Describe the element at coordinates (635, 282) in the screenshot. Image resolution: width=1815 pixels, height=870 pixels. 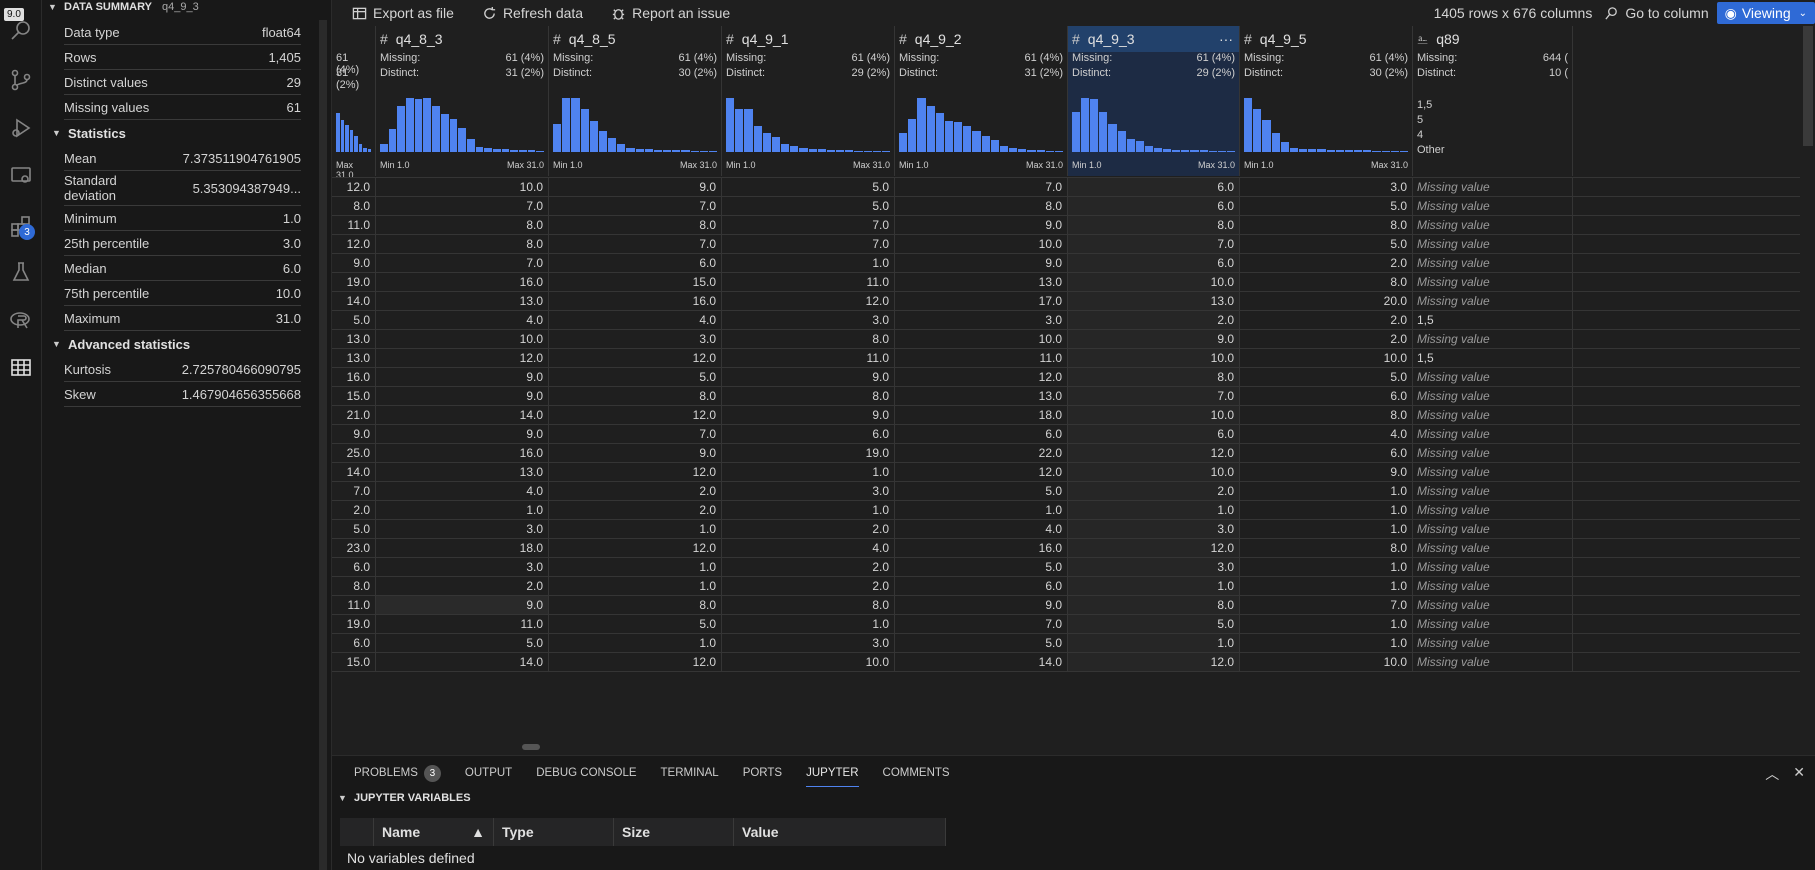
I see `table-cell: 15.0` at that location.